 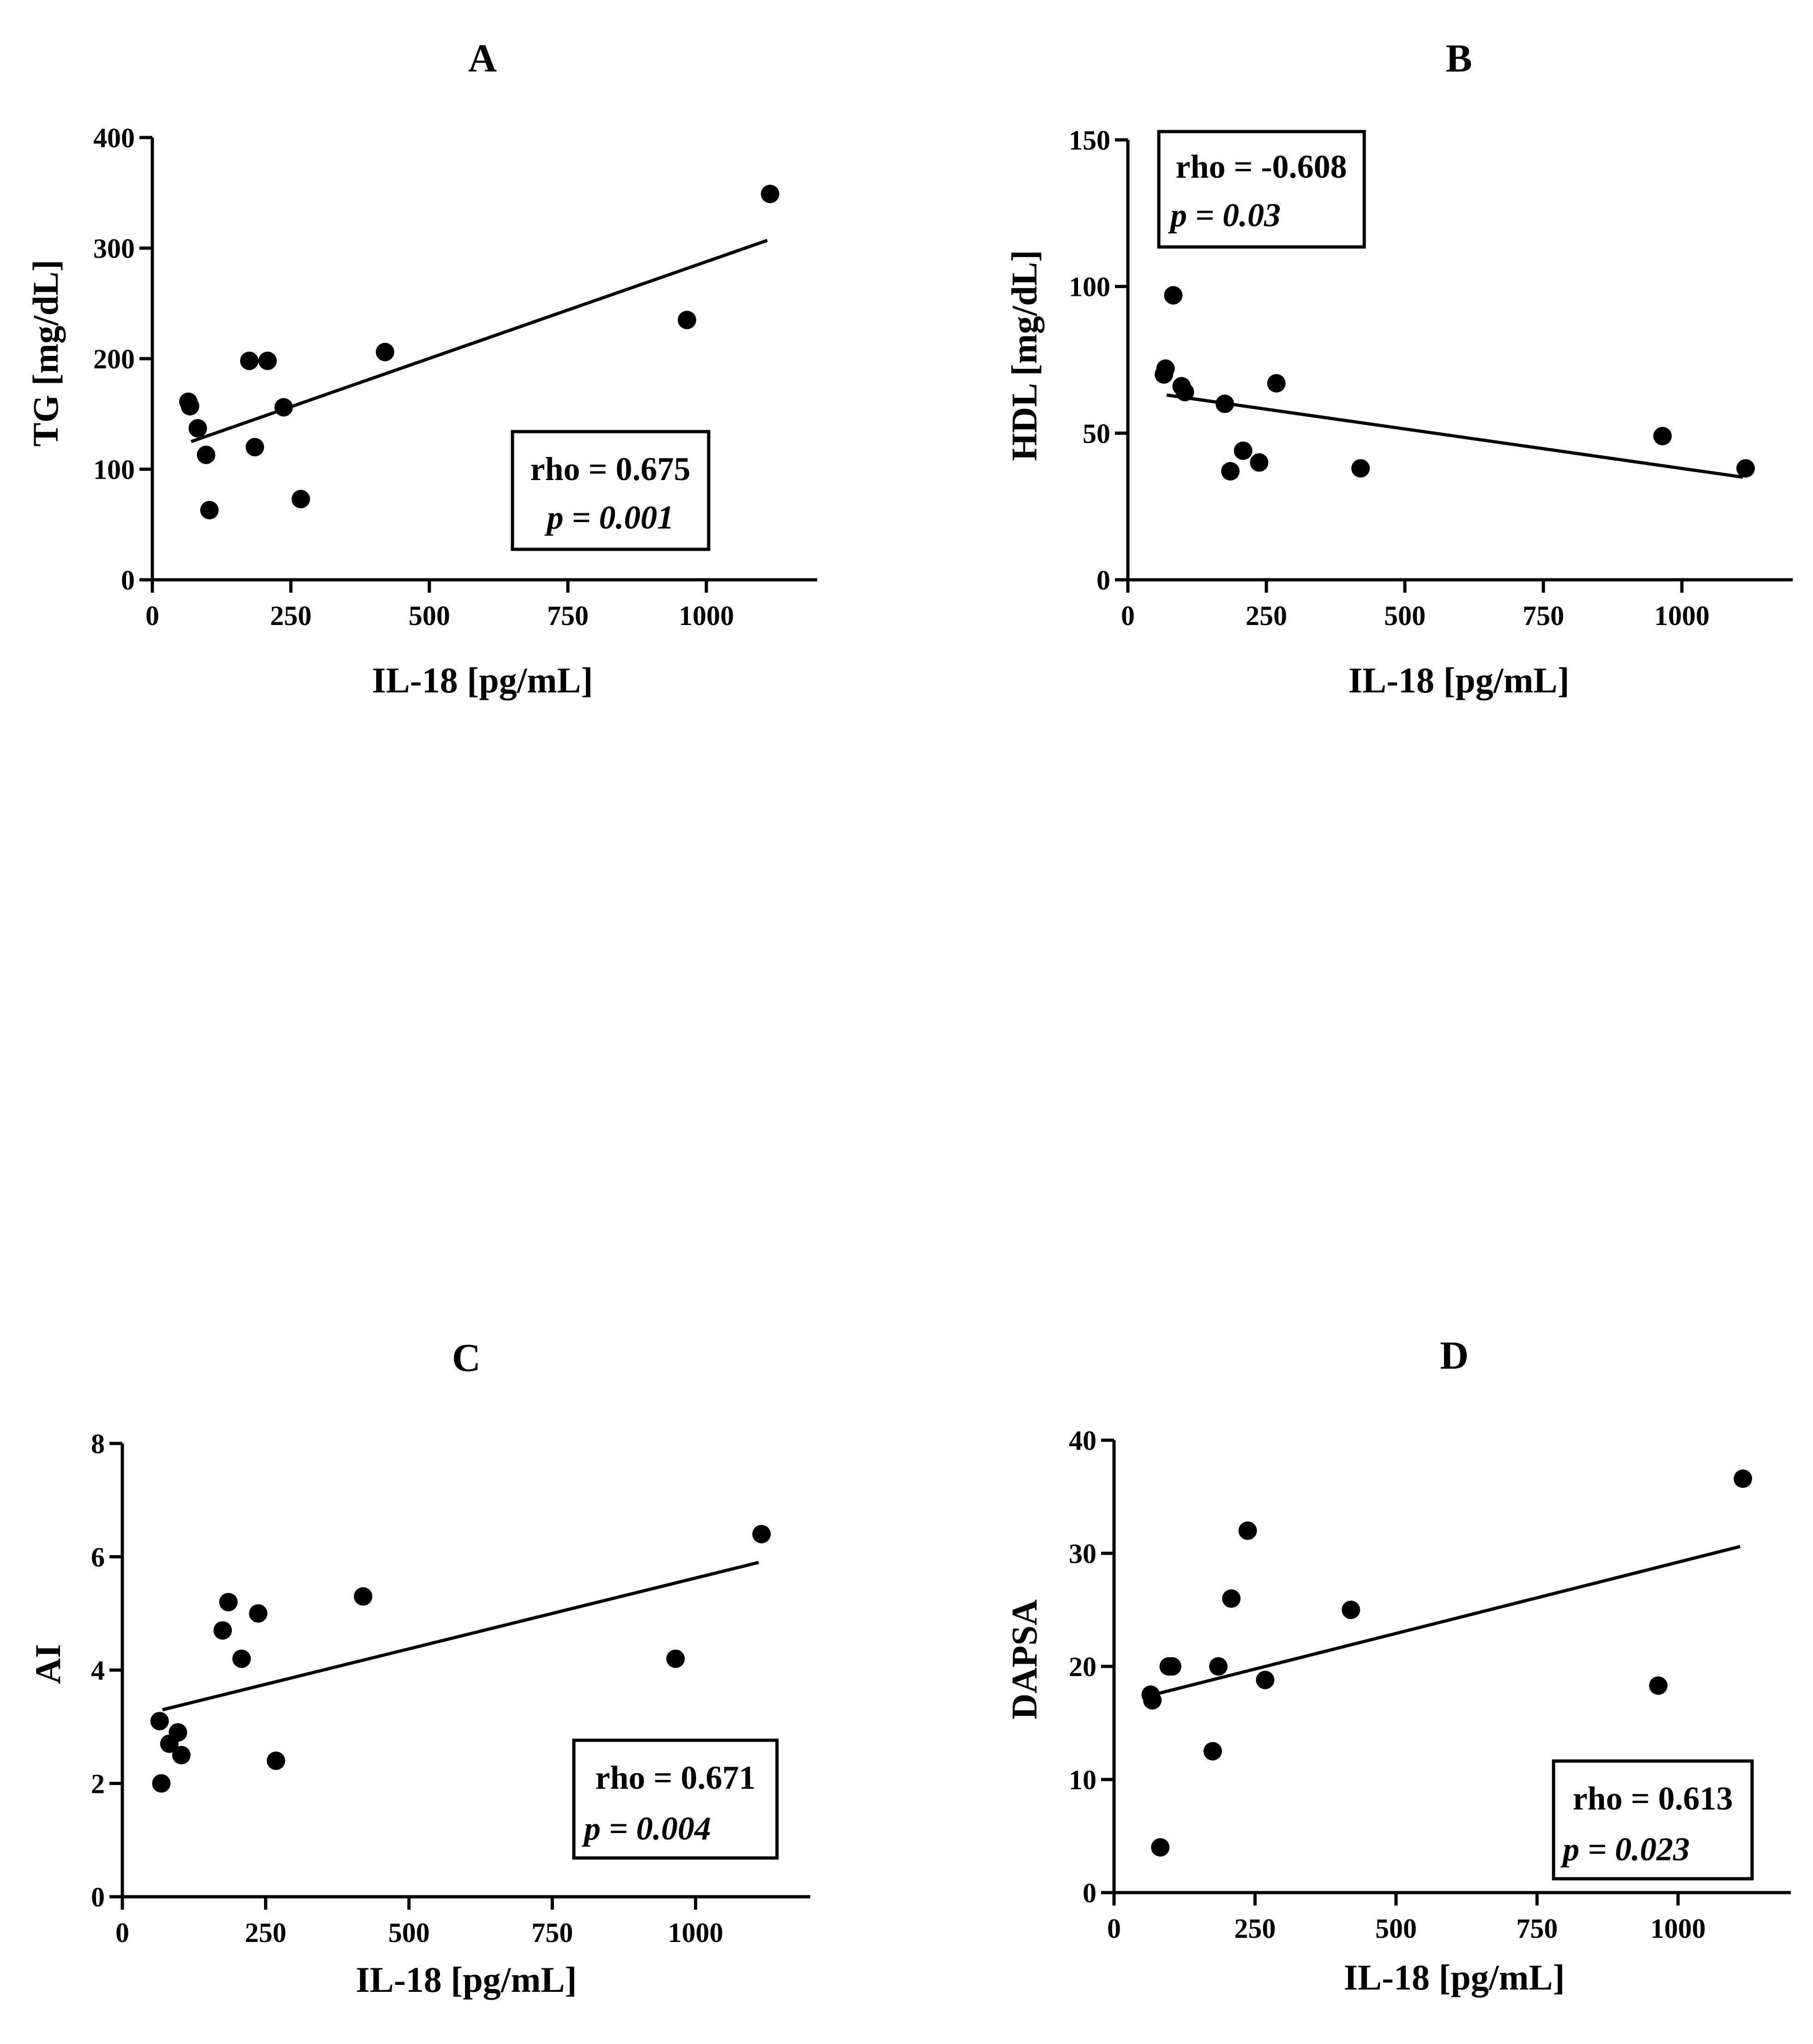 I want to click on y-tick-label: 400, so click(x=114, y=138).